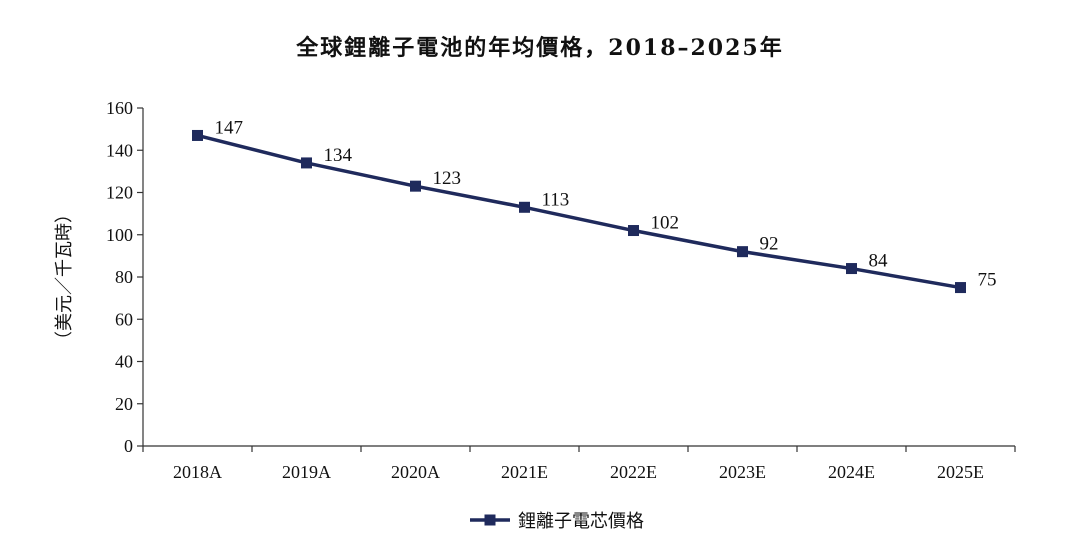 The width and height of the screenshot is (1080, 557). I want to click on y-tick-label: 20, so click(124, 404).